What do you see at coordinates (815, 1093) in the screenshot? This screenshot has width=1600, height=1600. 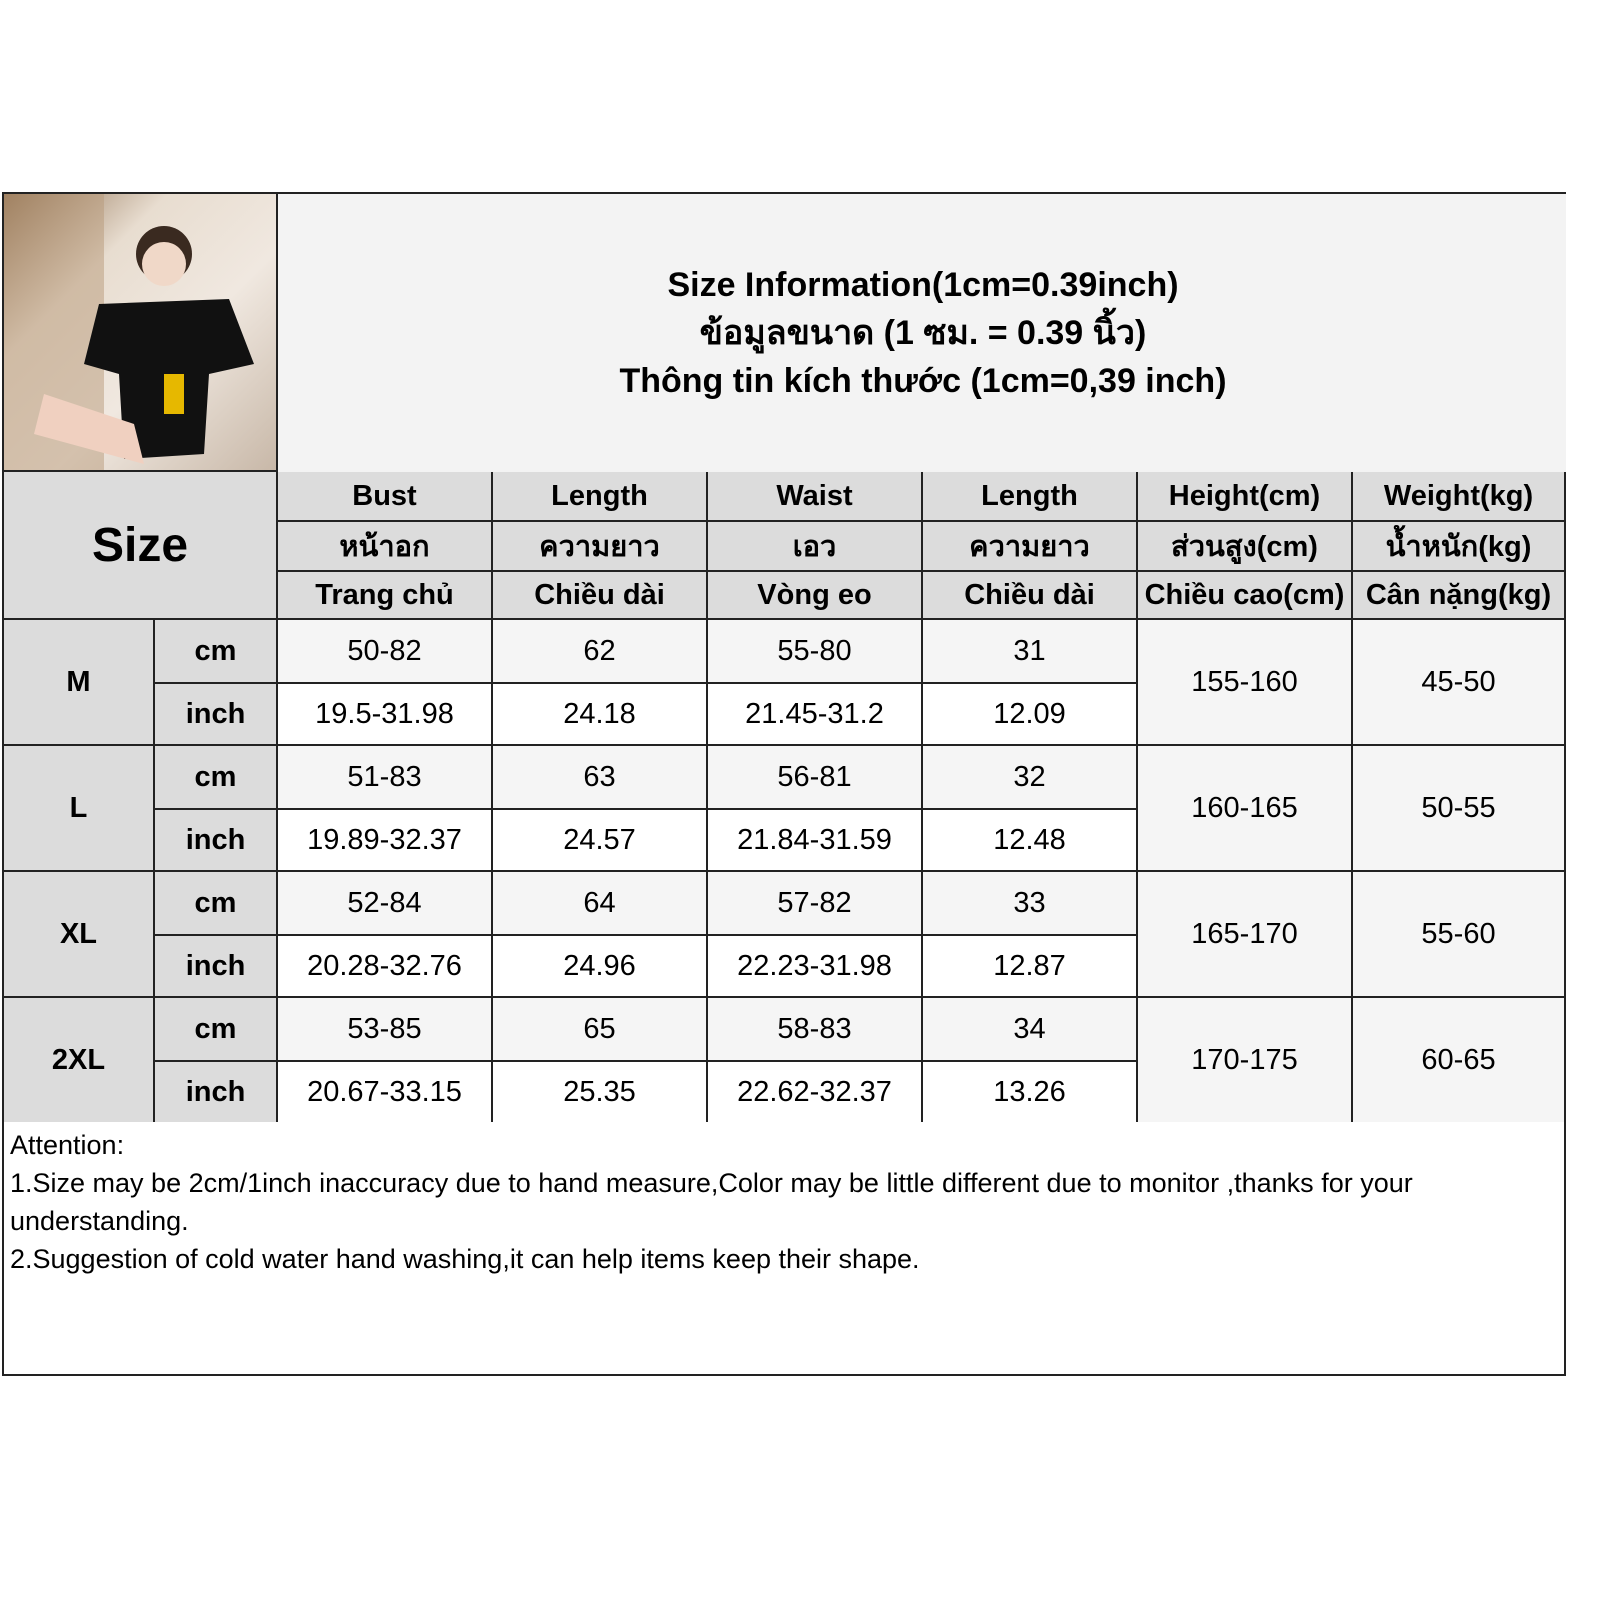 I see `table-cell-inch: 22.62-32.37` at bounding box center [815, 1093].